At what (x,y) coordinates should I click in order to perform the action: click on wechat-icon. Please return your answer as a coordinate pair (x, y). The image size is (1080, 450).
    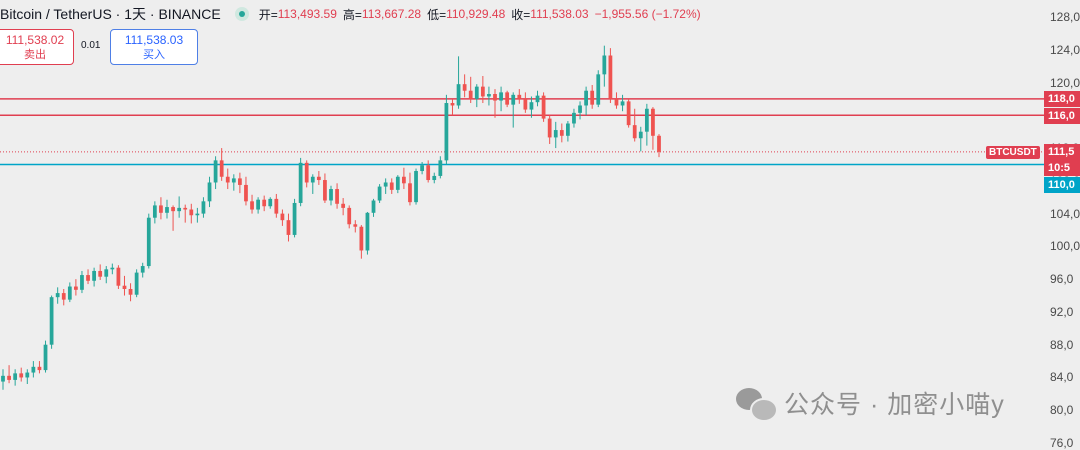
    Looking at the image, I should click on (757, 404).